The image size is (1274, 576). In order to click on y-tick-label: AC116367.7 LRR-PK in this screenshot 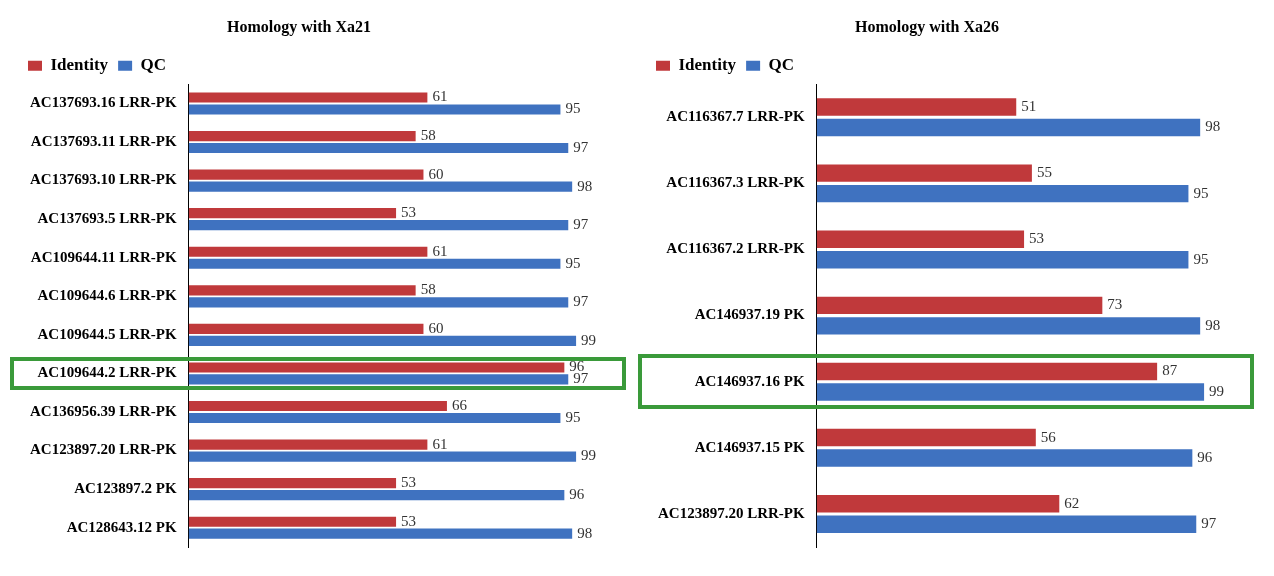, I will do `click(735, 116)`.